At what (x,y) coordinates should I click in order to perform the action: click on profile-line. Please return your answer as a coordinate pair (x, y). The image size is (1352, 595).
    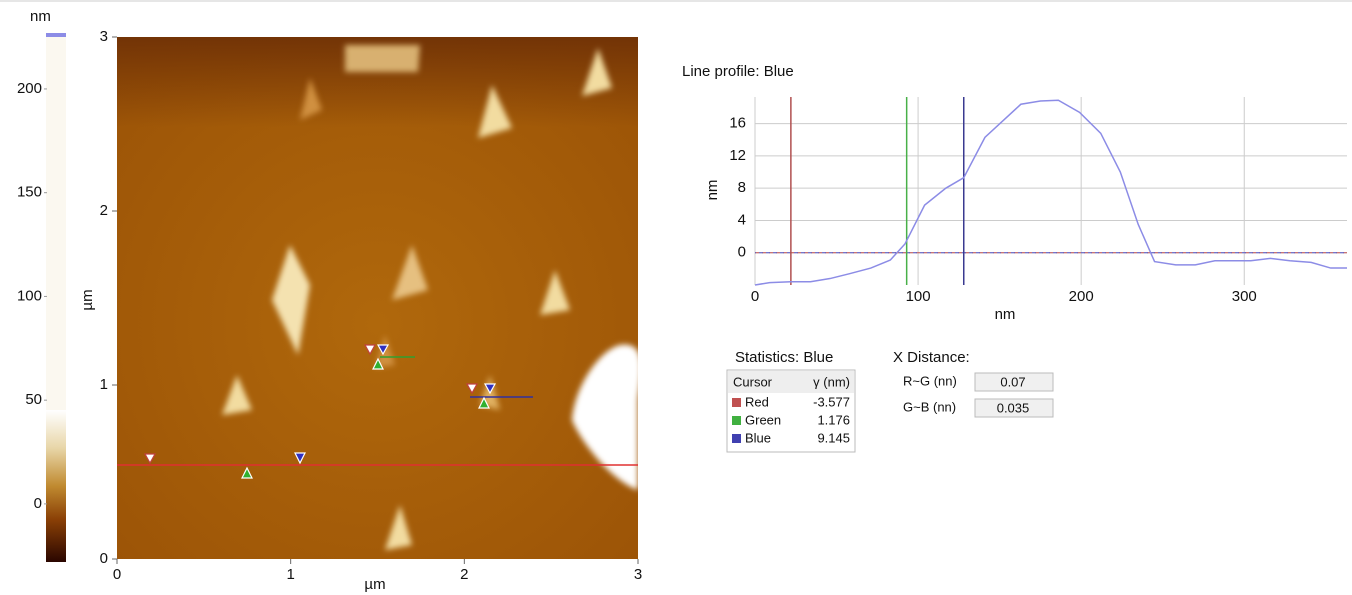
    Looking at the image, I should click on (1050, 192).